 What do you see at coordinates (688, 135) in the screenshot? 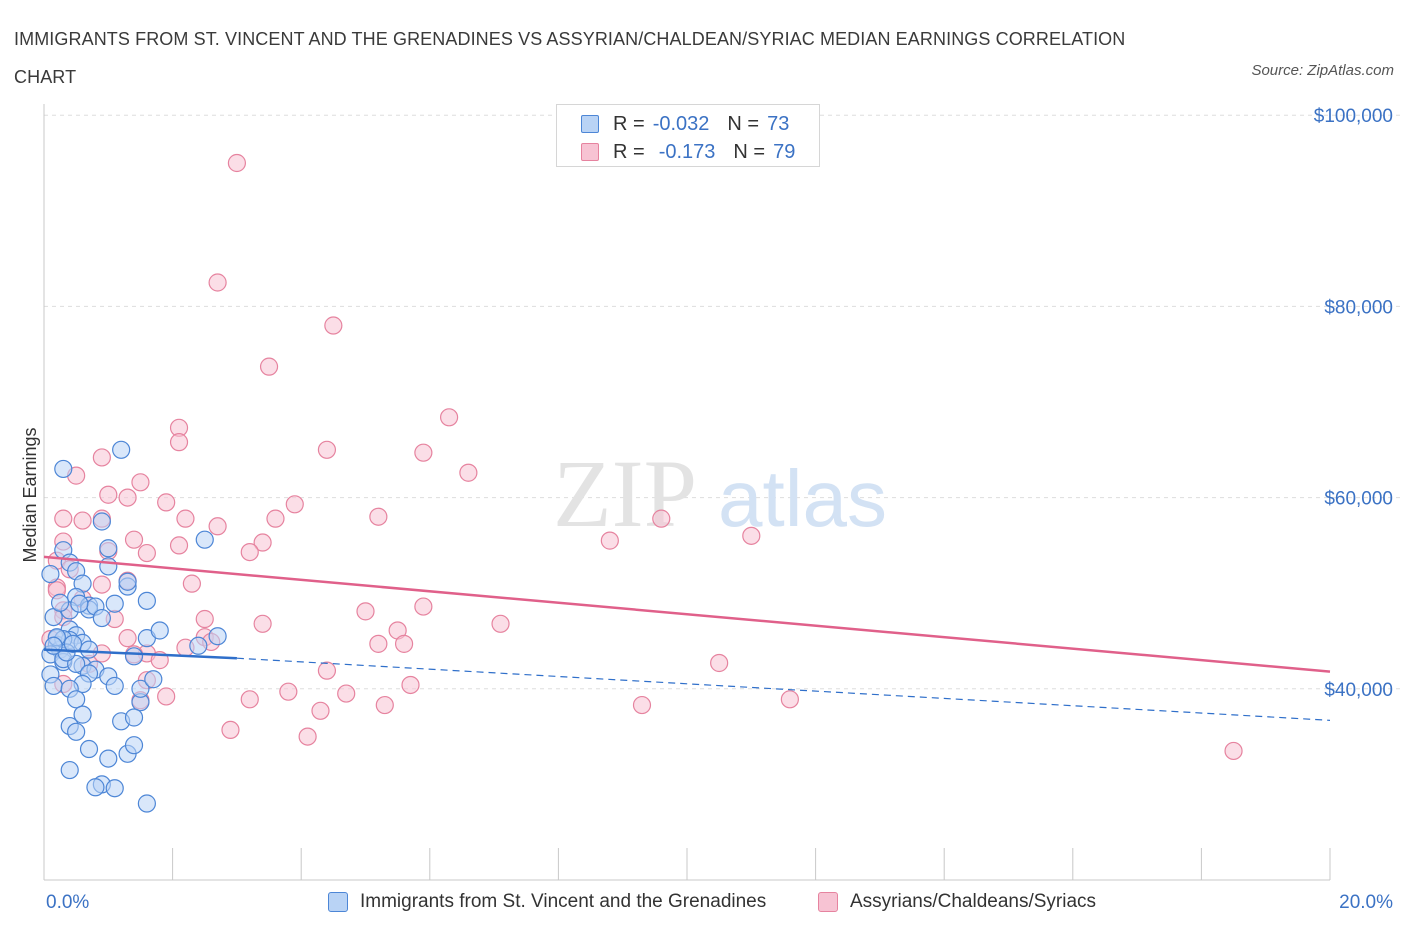
I see `correlation-legend: R = -0.032 N = 73 R = -0.173 N = 79` at bounding box center [688, 135].